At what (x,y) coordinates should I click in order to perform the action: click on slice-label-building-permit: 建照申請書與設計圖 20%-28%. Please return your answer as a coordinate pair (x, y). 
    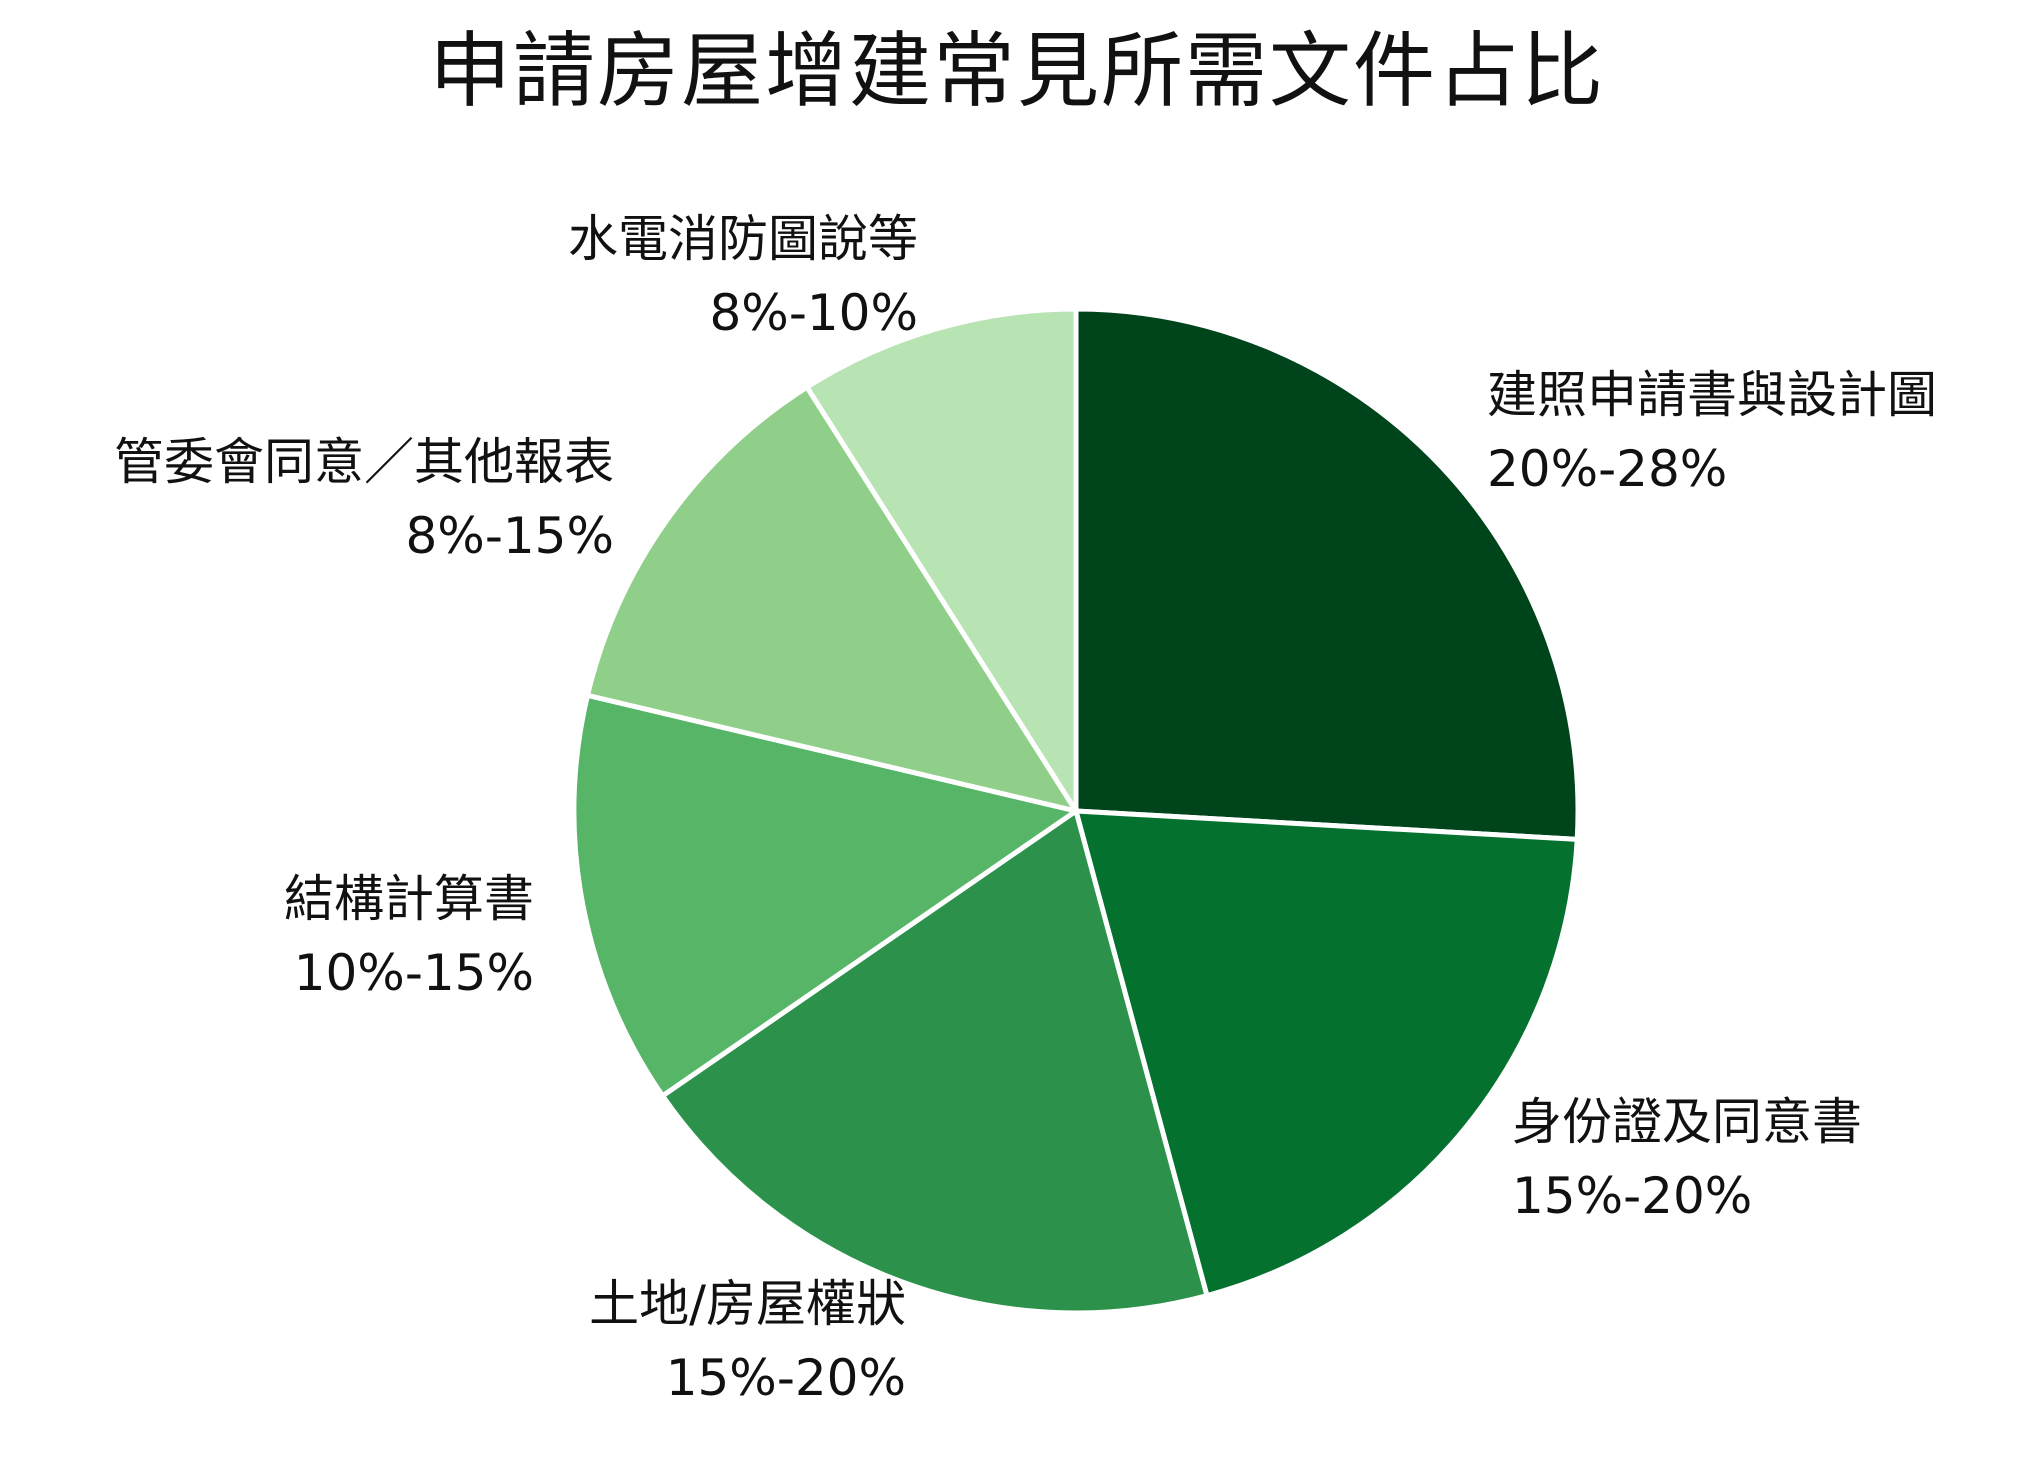
    Looking at the image, I should click on (1712, 432).